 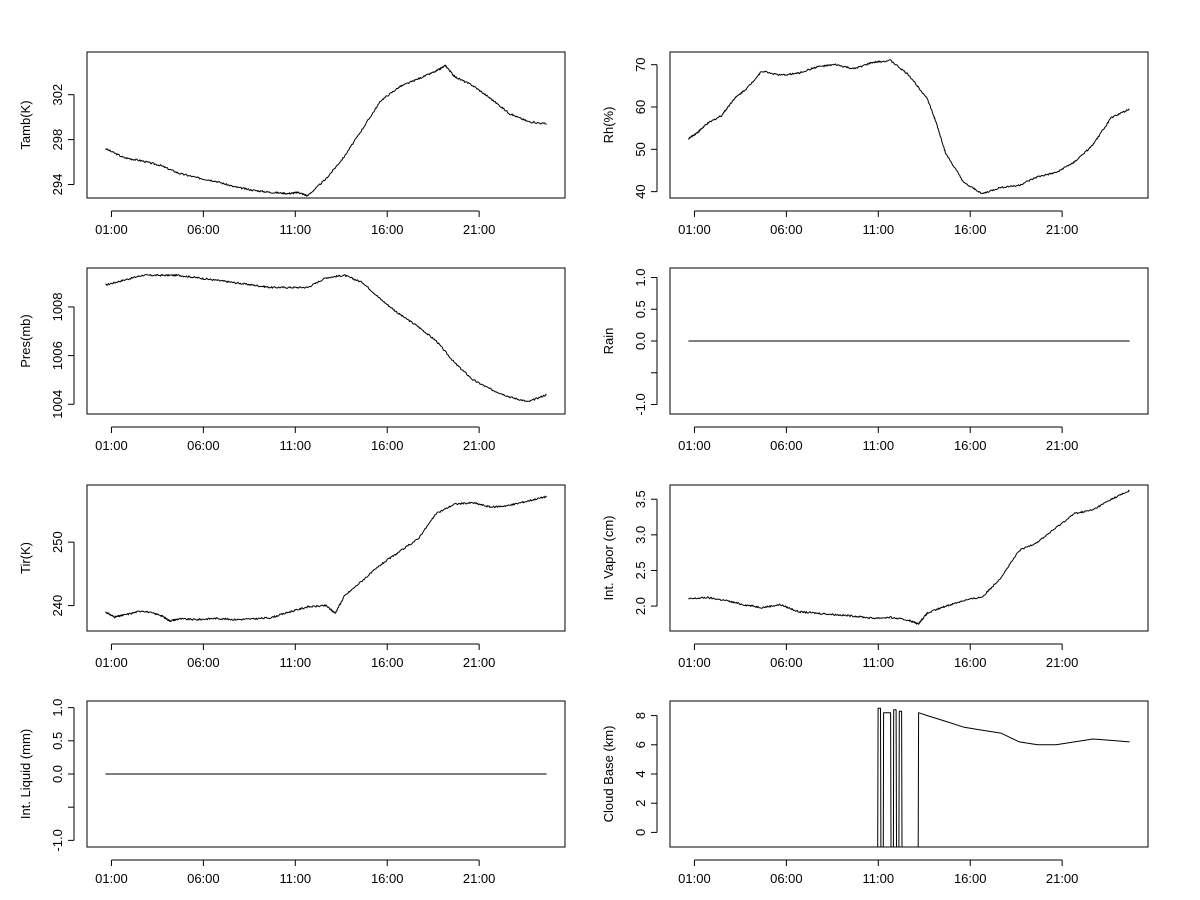 I want to click on series-line-pres-mb, so click(x=326, y=337).